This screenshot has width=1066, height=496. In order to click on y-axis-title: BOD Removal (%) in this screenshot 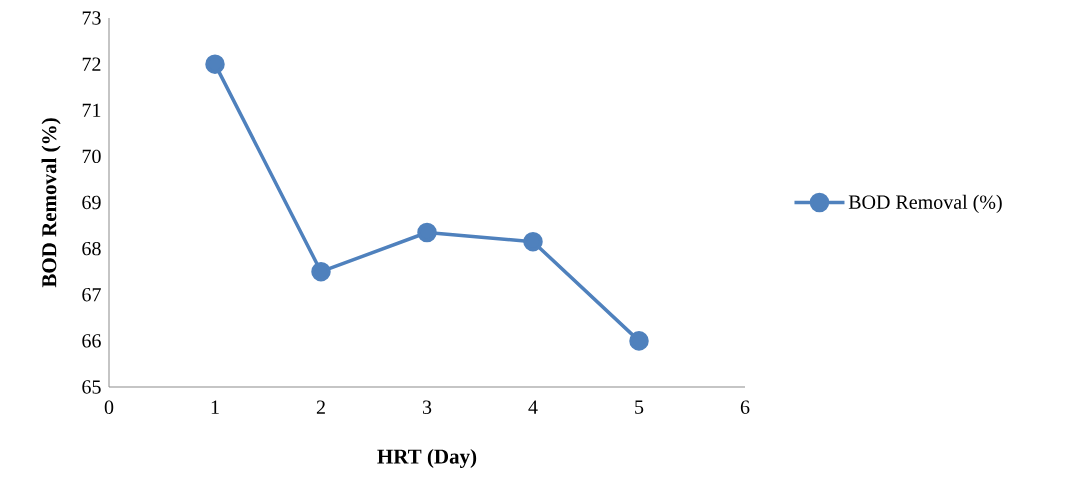, I will do `click(51, 203)`.